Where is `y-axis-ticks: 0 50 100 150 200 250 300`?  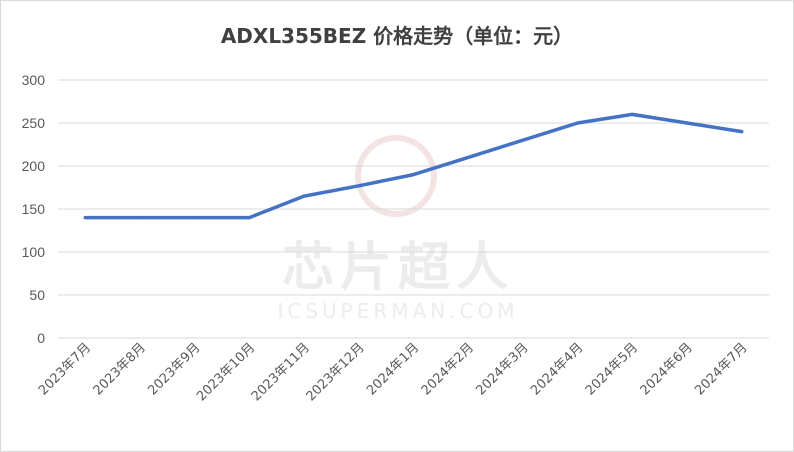
y-axis-ticks: 0 50 100 150 200 250 300 is located at coordinates (34, 209).